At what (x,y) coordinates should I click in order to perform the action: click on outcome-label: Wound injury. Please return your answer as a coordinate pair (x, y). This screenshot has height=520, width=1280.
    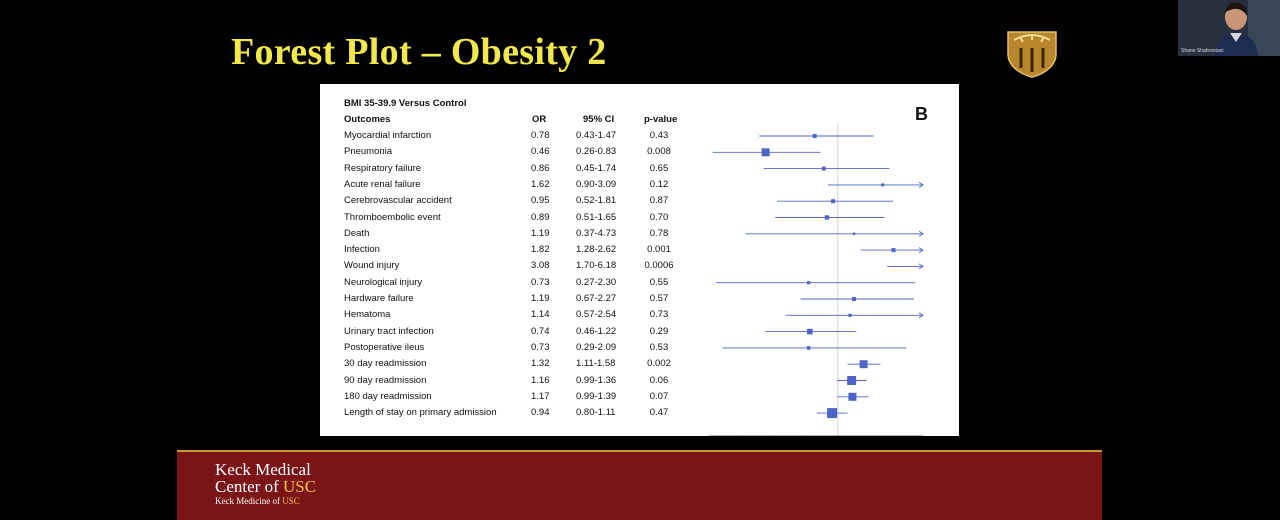
    Looking at the image, I should click on (372, 266).